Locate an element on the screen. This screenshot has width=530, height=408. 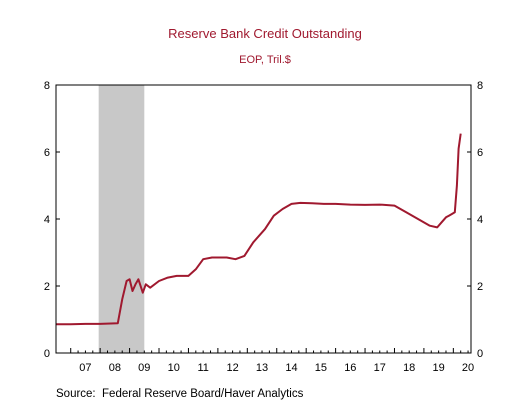
x-tick-label: 19 is located at coordinates (438, 368).